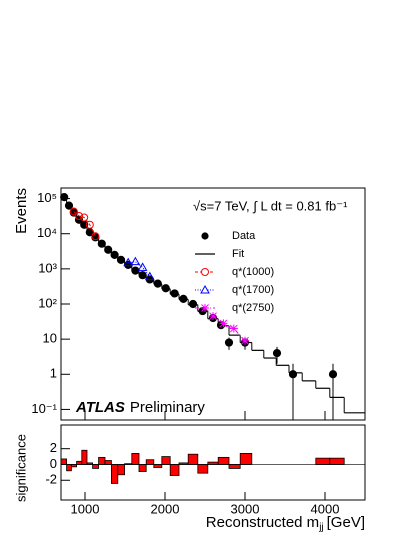 Image resolution: width=417 pixels, height=540 pixels. Describe the element at coordinates (253, 290) in the screenshot. I see `legend-label: q*(1700)` at that location.